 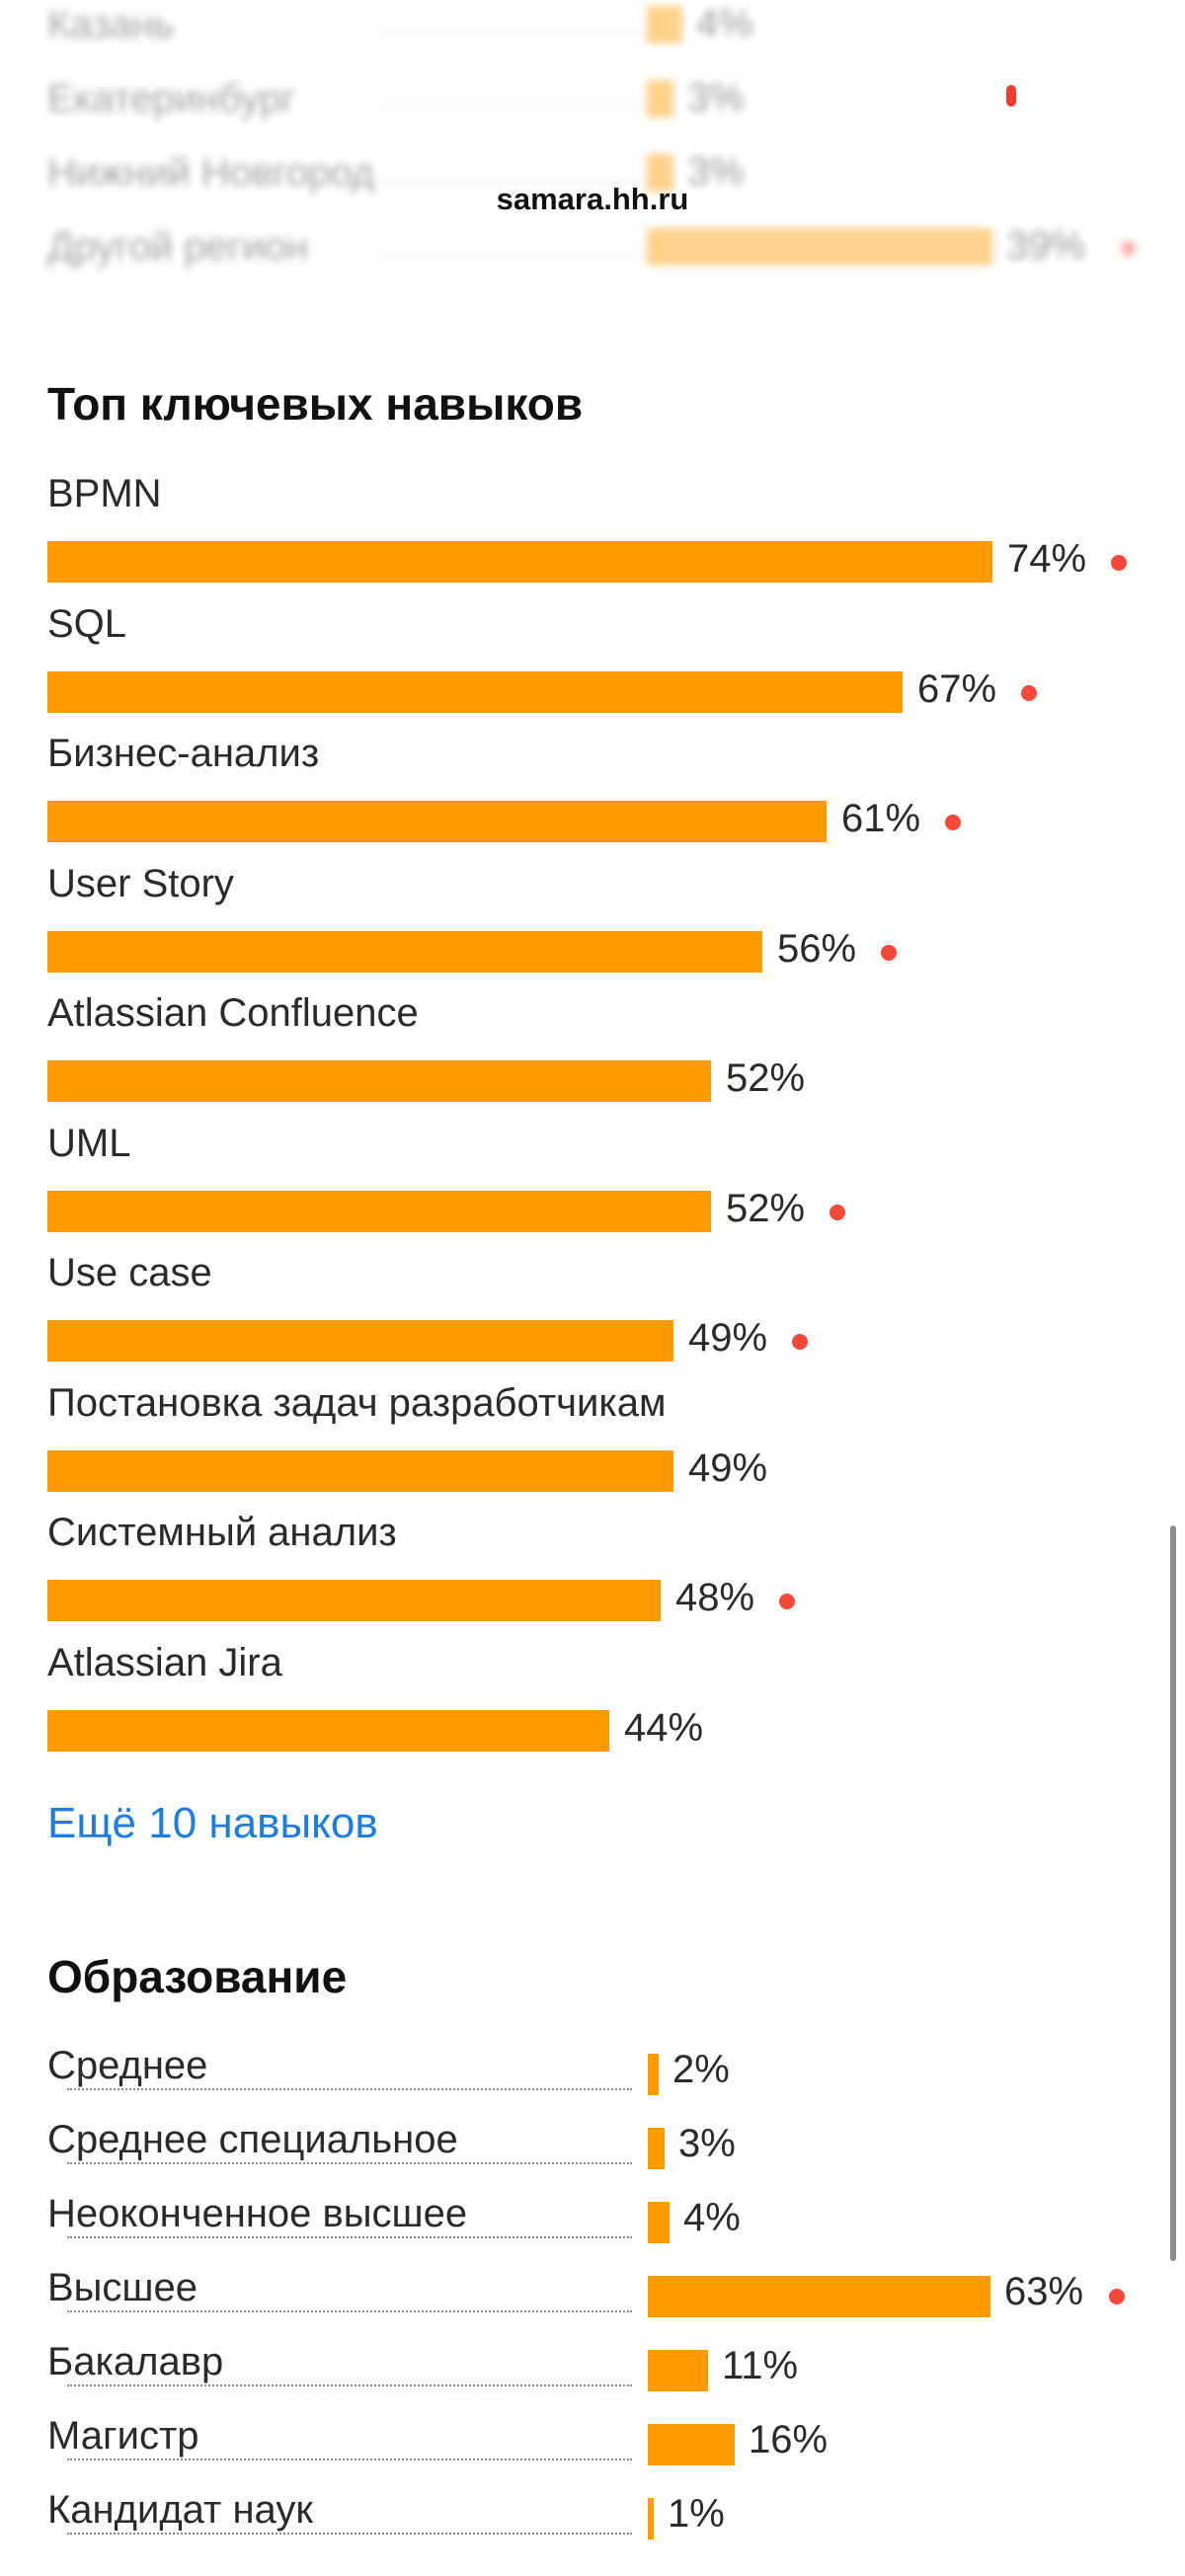 I want to click on education-label: Магистр, so click(x=128, y=2436).